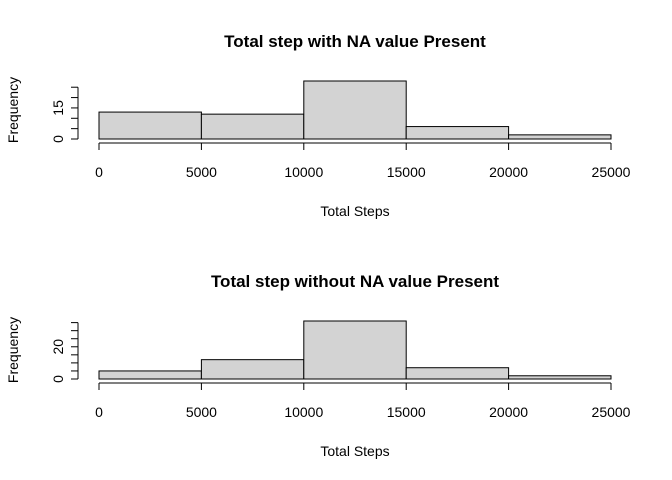 The image size is (672, 480). I want to click on y-tick-label: 20, so click(58, 347).